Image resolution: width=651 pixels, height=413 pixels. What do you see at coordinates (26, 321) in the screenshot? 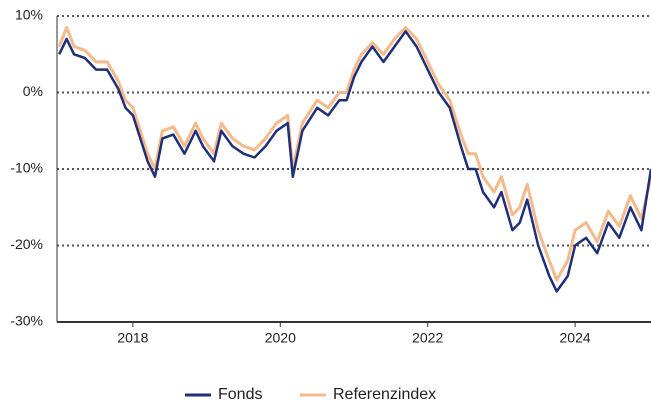
I see `y-tick-label: -30%` at bounding box center [26, 321].